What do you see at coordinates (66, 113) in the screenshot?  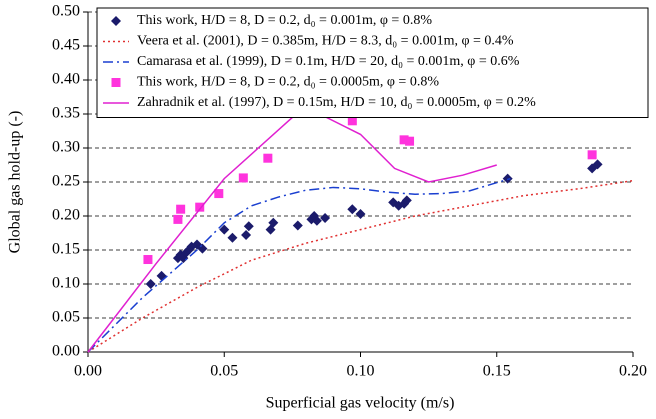 I see `y-tick-label: 0.35` at bounding box center [66, 113].